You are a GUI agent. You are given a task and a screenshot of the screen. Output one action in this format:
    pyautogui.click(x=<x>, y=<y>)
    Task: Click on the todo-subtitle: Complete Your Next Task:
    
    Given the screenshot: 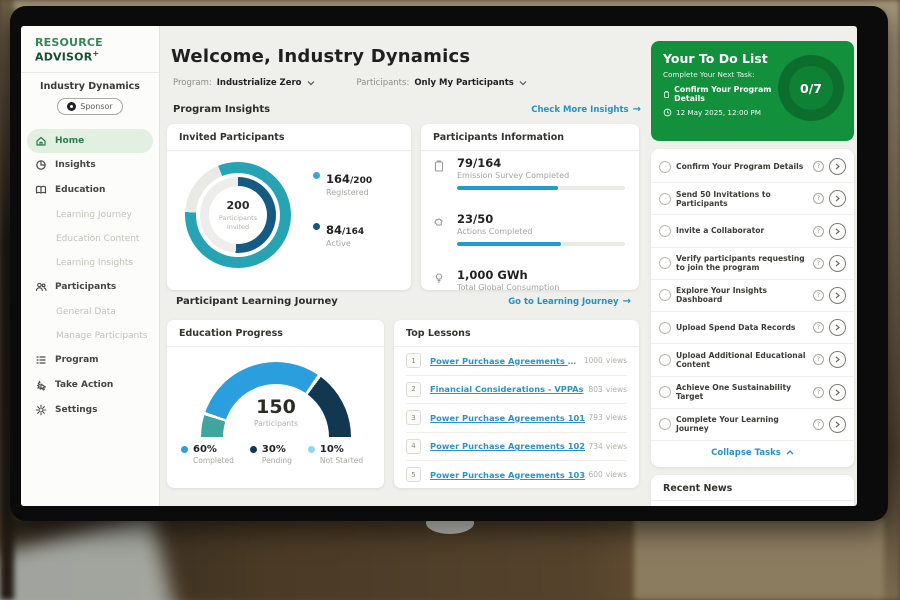 What is the action you would take?
    pyautogui.click(x=709, y=74)
    